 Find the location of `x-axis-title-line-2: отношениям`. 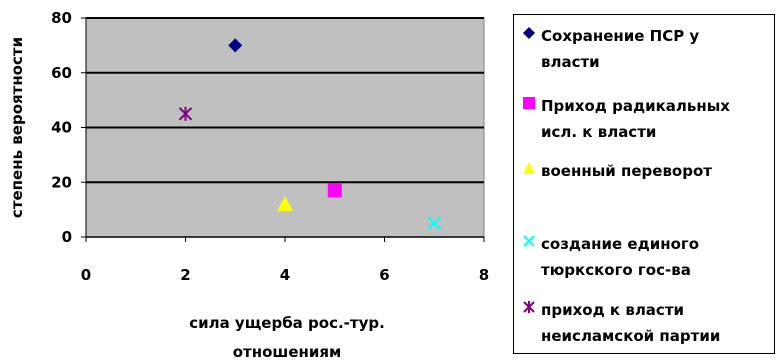

x-axis-title-line-2: отношениям is located at coordinates (287, 351).